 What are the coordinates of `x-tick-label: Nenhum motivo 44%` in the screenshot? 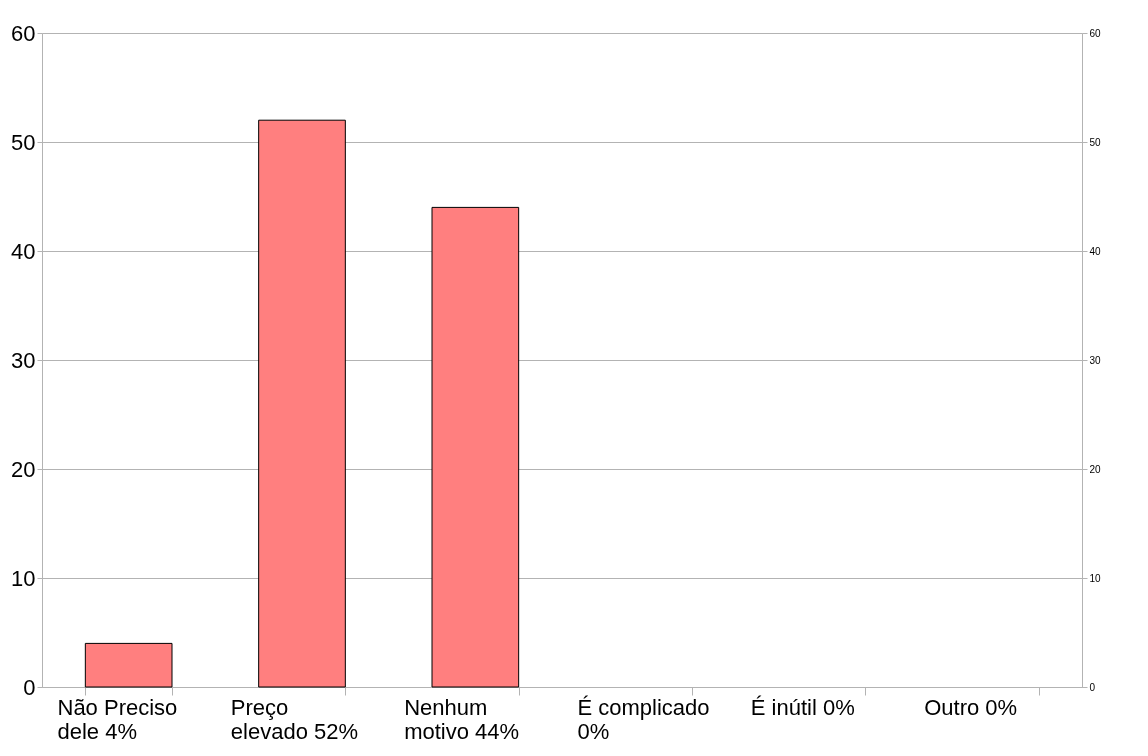 It's located at (462, 719).